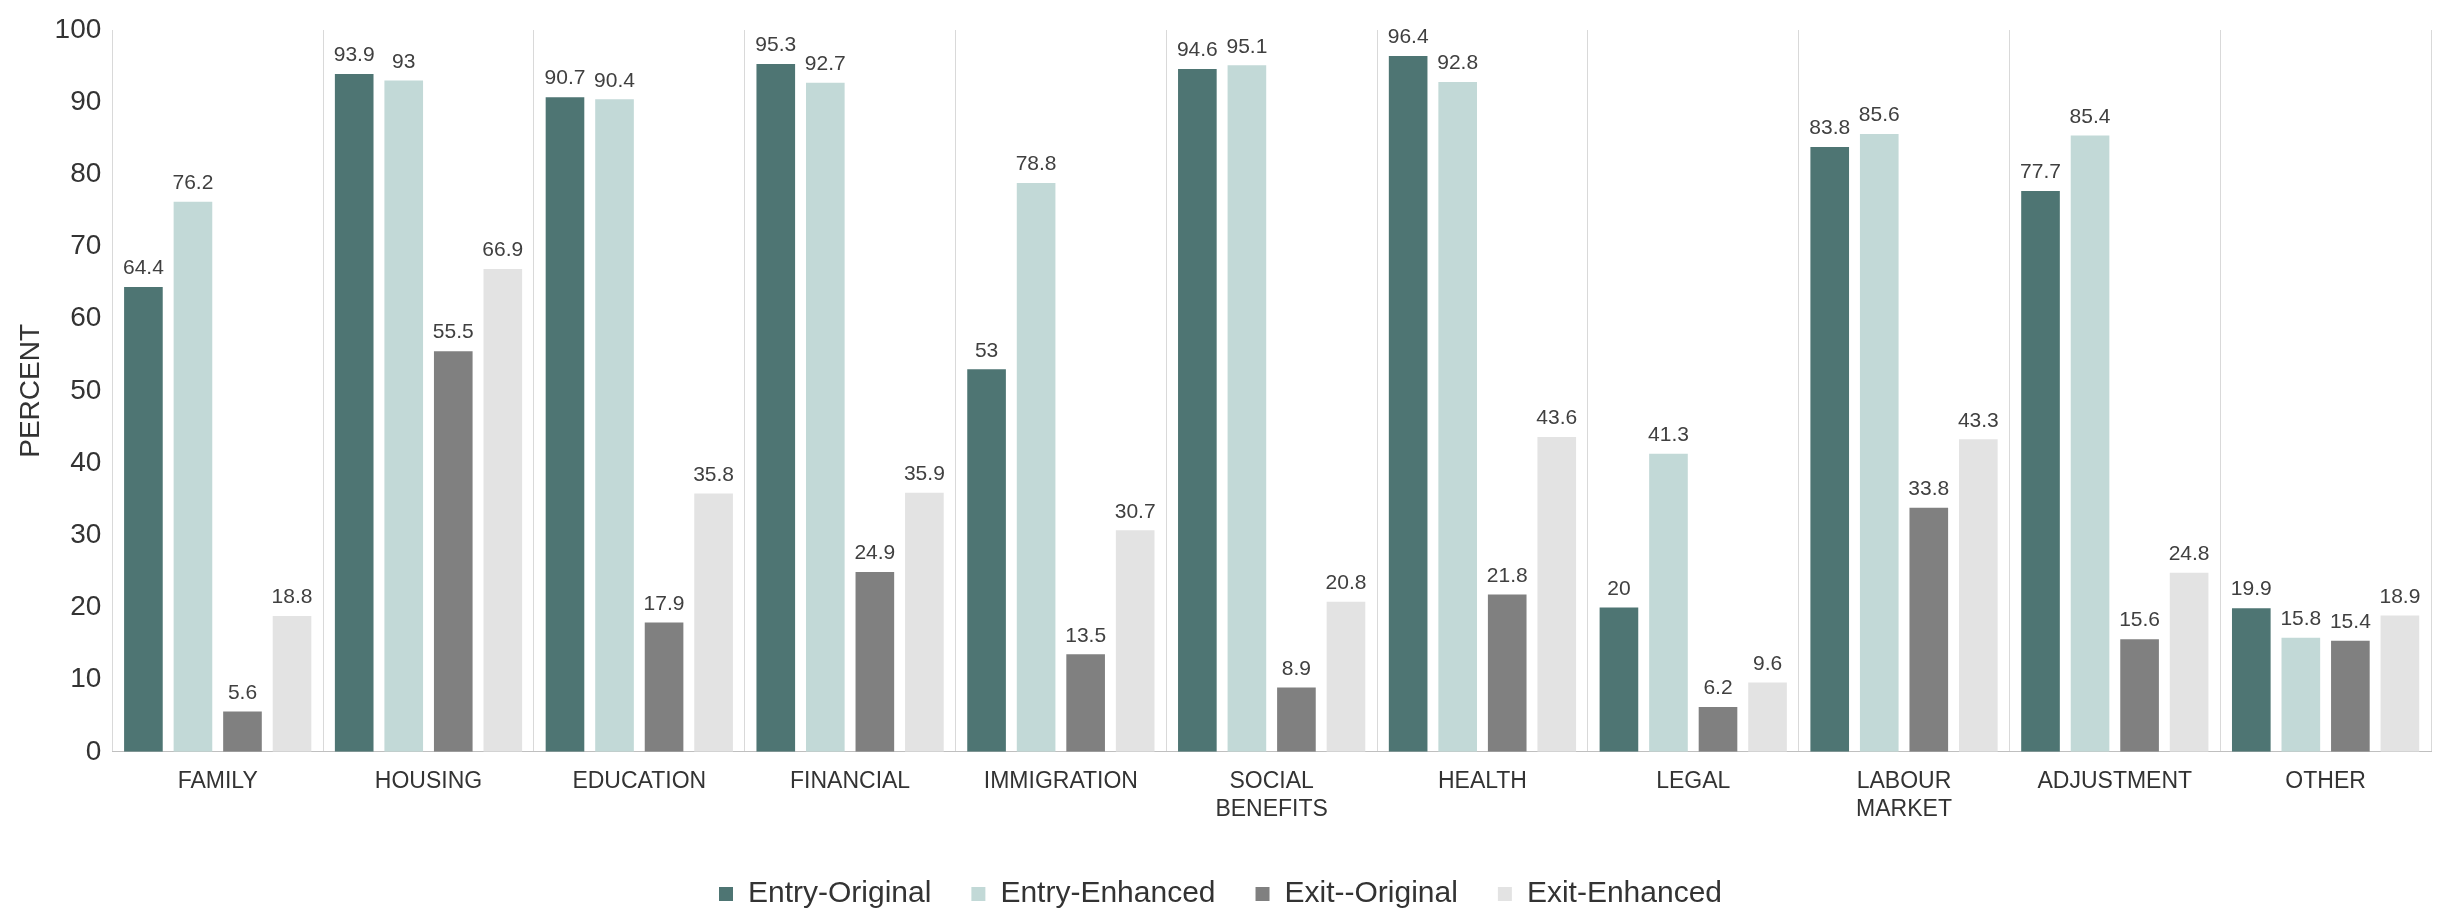 Image resolution: width=2451 pixels, height=924 pixels. I want to click on data-label: 35.9, so click(924, 472).